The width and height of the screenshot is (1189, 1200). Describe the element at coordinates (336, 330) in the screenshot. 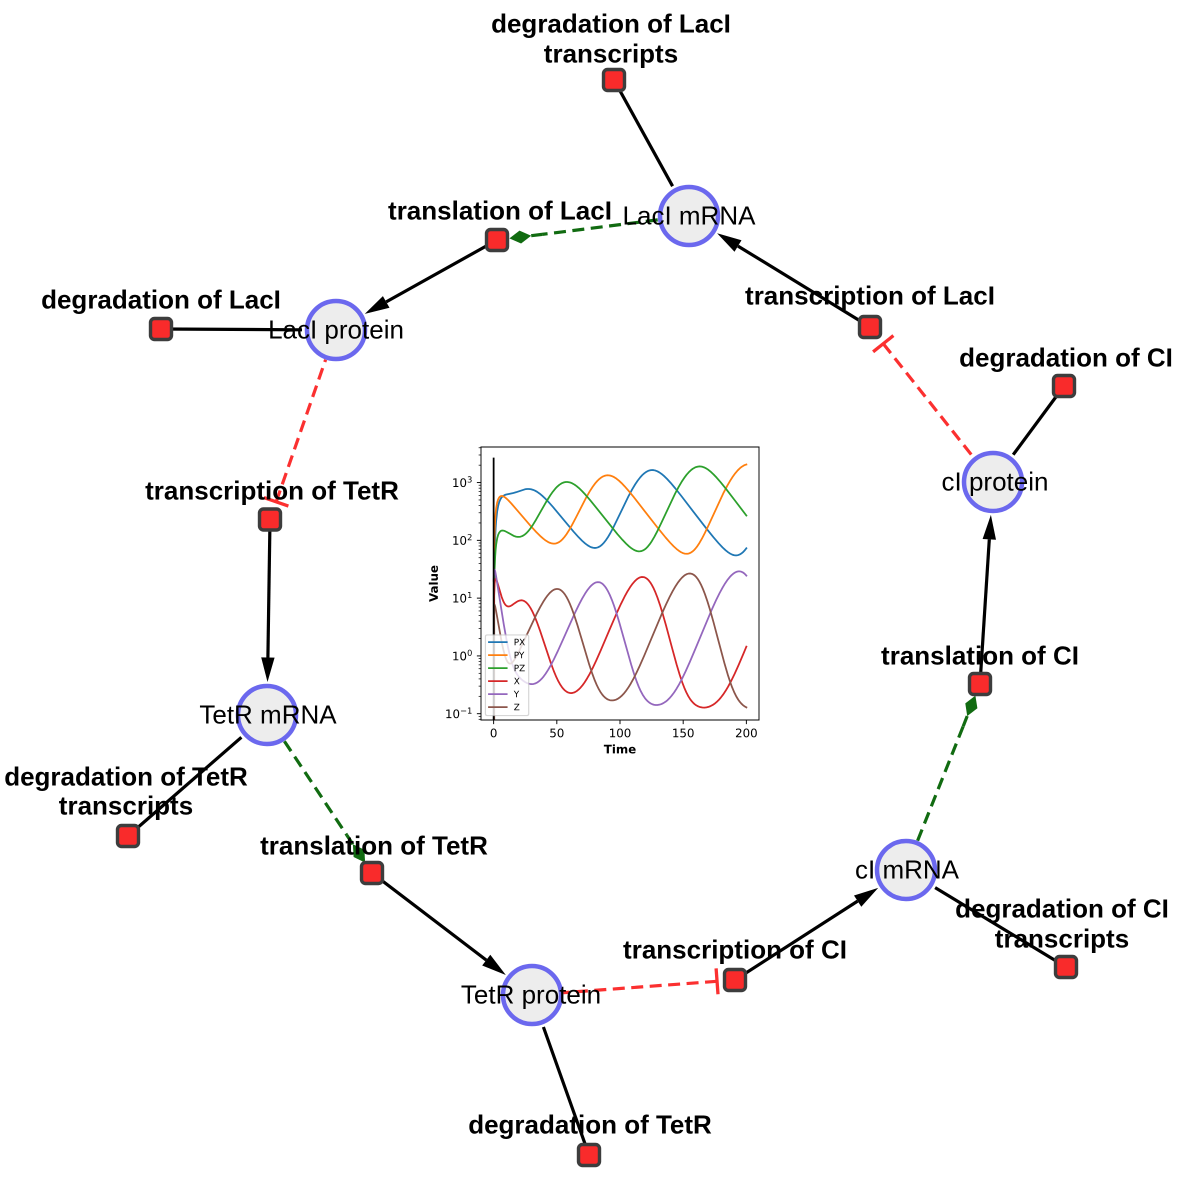

I see `svg-text: LacI protein` at that location.